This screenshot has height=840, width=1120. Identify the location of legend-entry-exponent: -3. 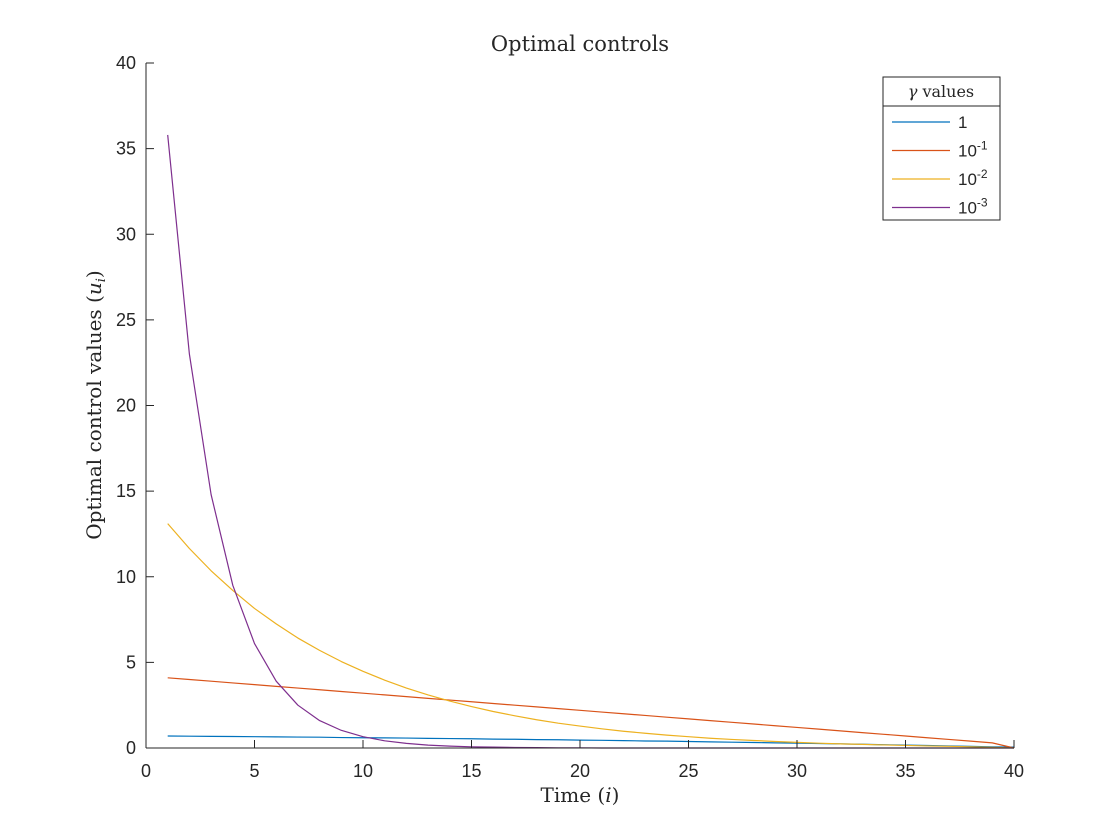
(982, 203).